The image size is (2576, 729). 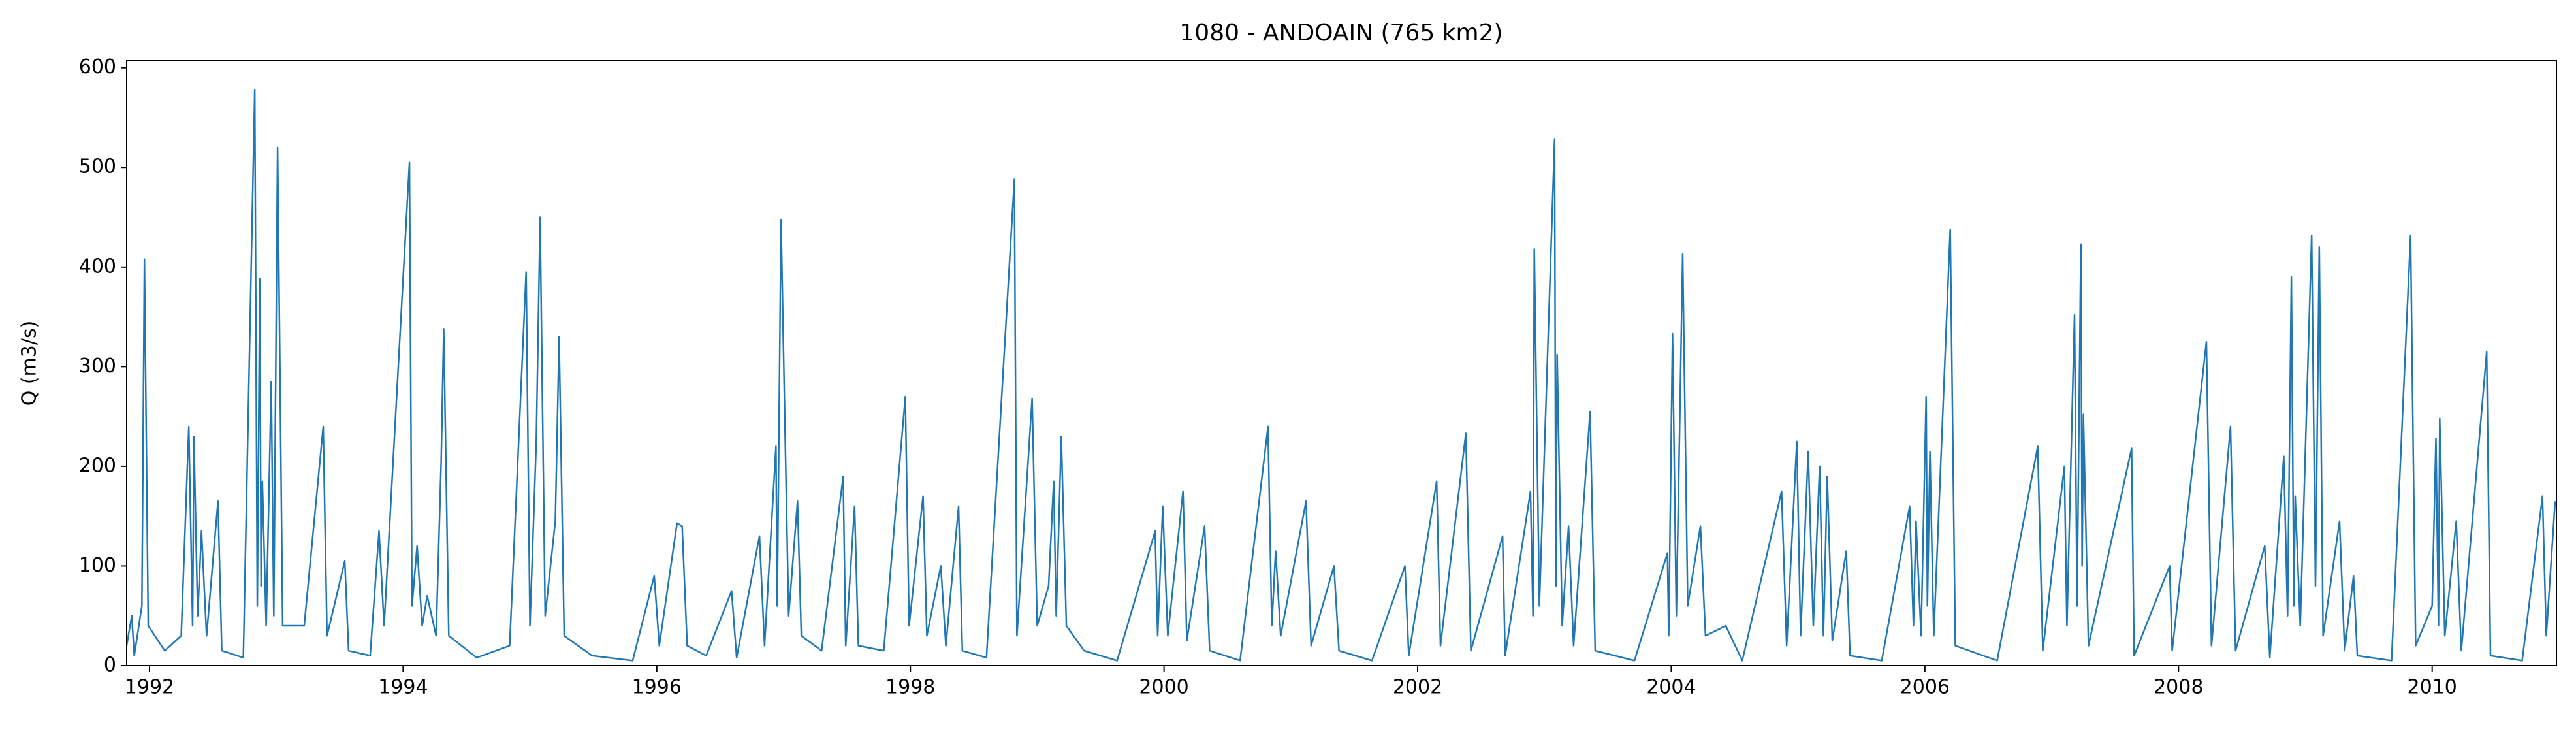 What do you see at coordinates (1164, 687) in the screenshot?
I see `x-tick-label: 2000` at bounding box center [1164, 687].